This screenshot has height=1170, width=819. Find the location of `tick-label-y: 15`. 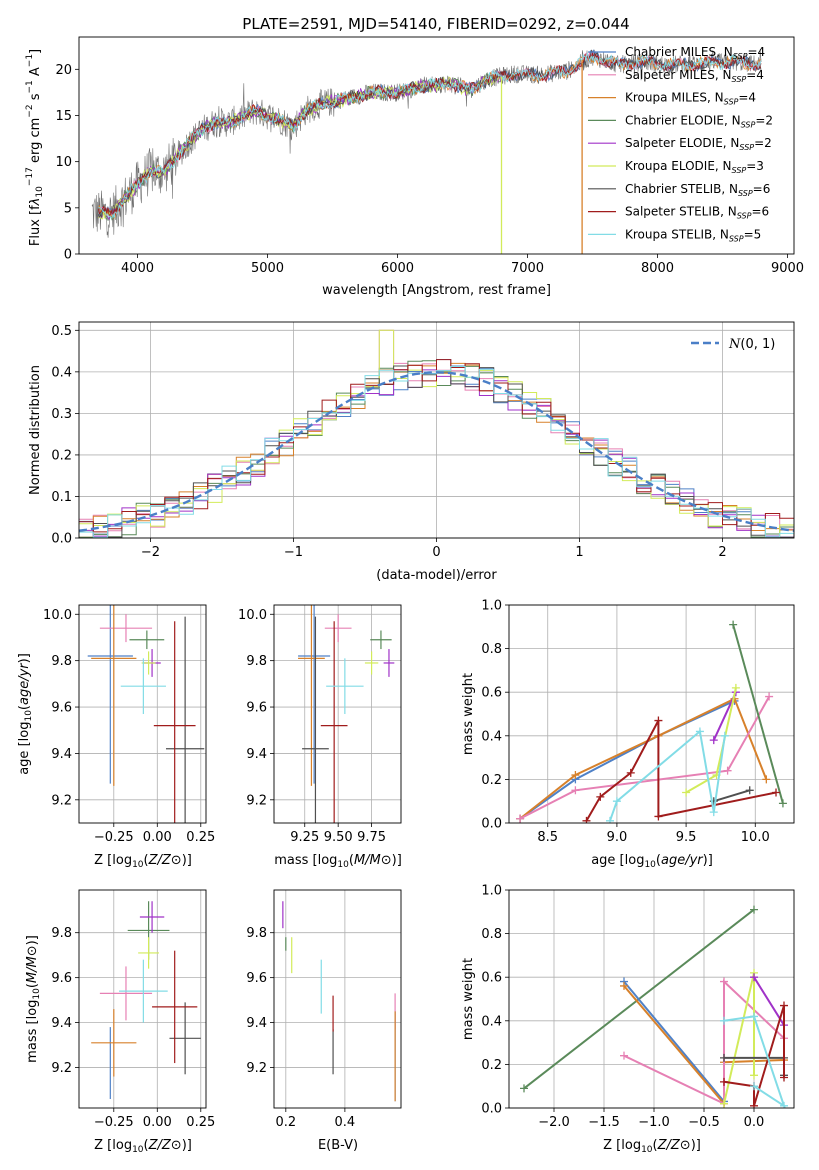

tick-label-y: 15 is located at coordinates (63, 116).